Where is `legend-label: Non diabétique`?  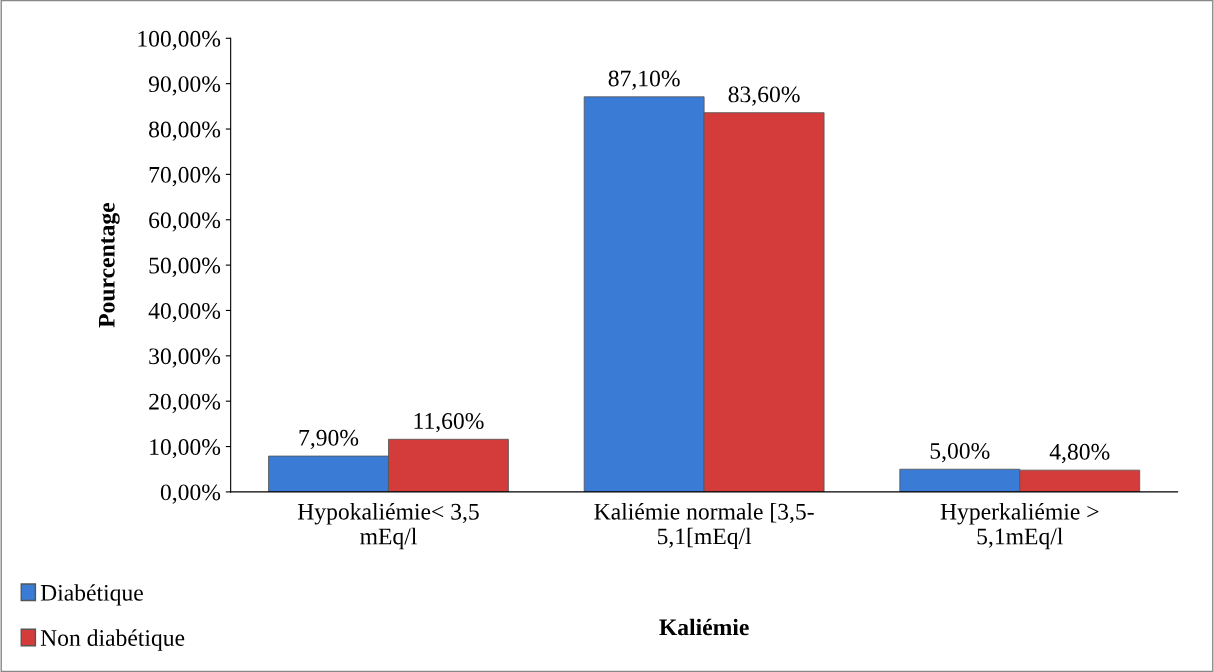
legend-label: Non diabétique is located at coordinates (112, 640).